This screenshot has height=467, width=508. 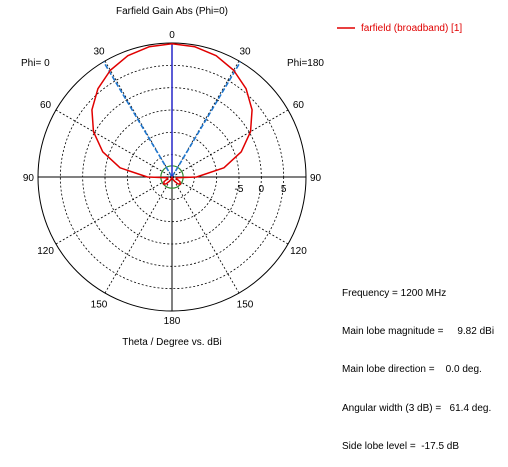 I want to click on chart-marks, so click(x=172, y=116).